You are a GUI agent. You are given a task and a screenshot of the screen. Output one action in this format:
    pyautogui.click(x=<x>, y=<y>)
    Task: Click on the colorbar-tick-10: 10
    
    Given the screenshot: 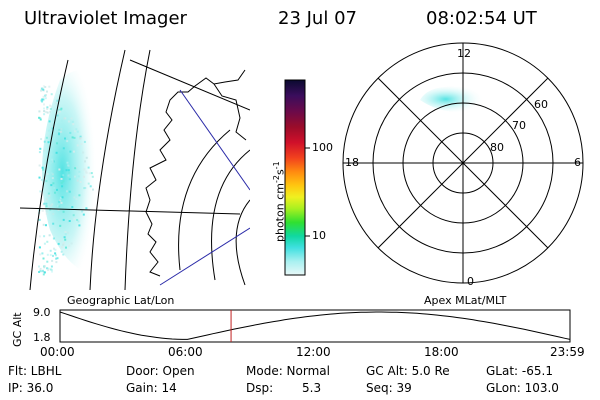 What is the action you would take?
    pyautogui.click(x=319, y=235)
    